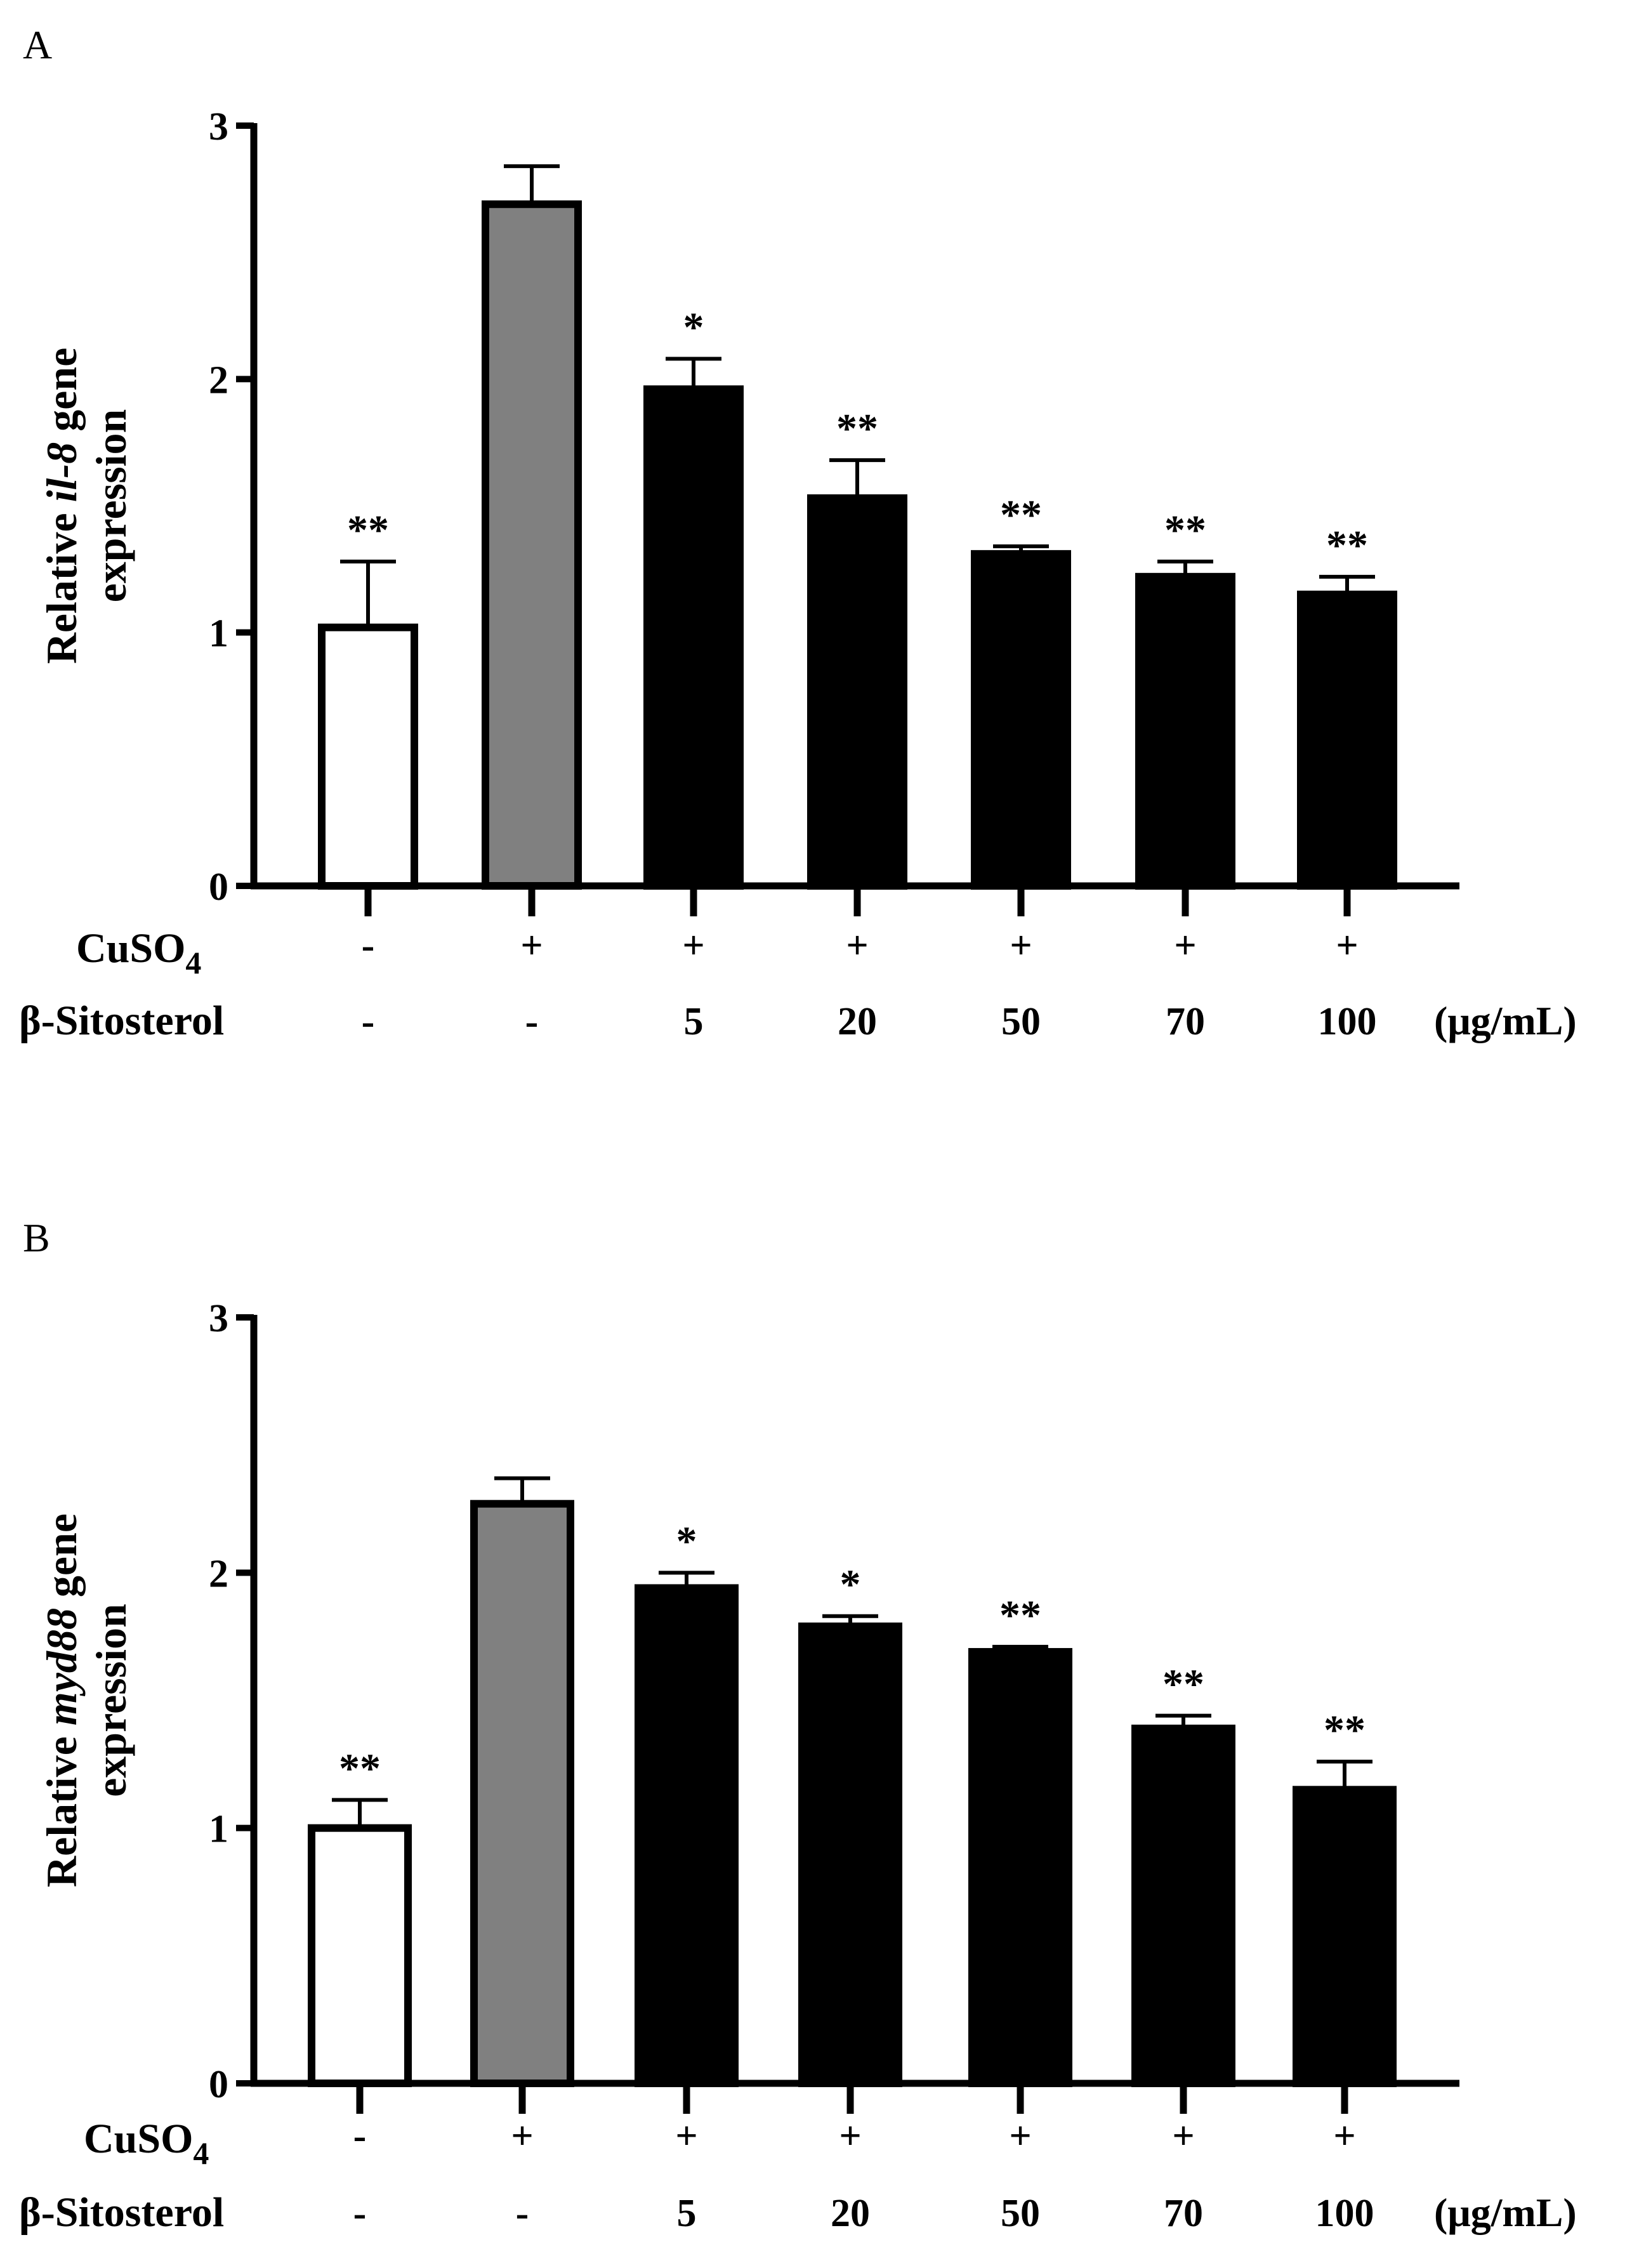 Image resolution: width=1639 pixels, height=2268 pixels. What do you see at coordinates (36, 1237) in the screenshot?
I see `panel-label: B` at bounding box center [36, 1237].